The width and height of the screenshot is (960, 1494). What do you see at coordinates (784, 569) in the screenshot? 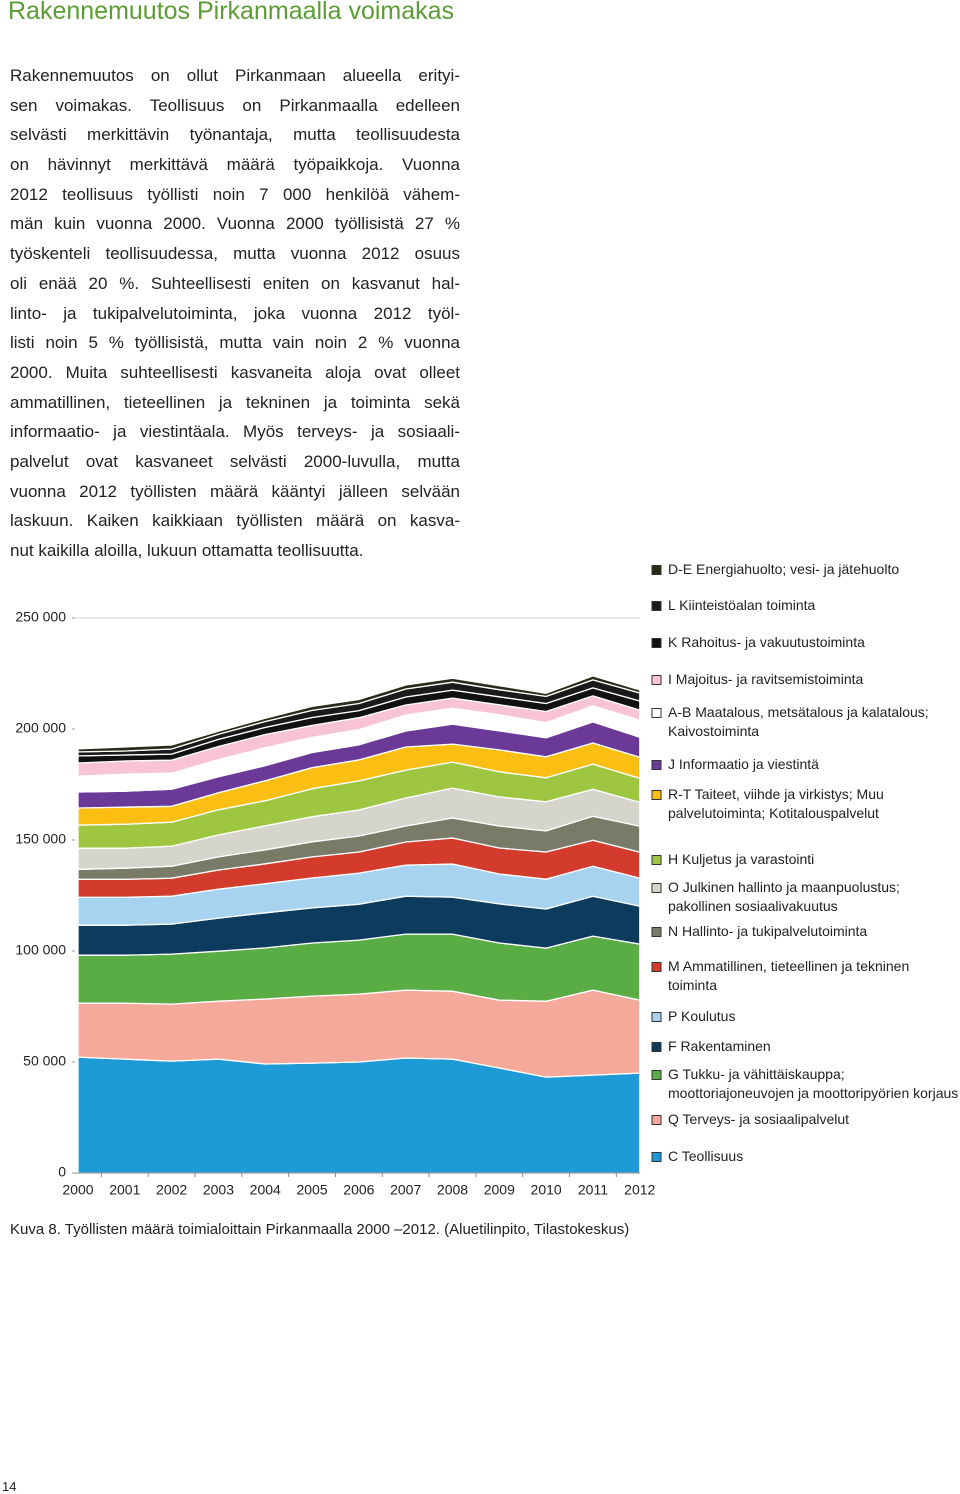
I see `legend-label: D-E Energiahuolto; vesi- ja jätehuolto` at bounding box center [784, 569].